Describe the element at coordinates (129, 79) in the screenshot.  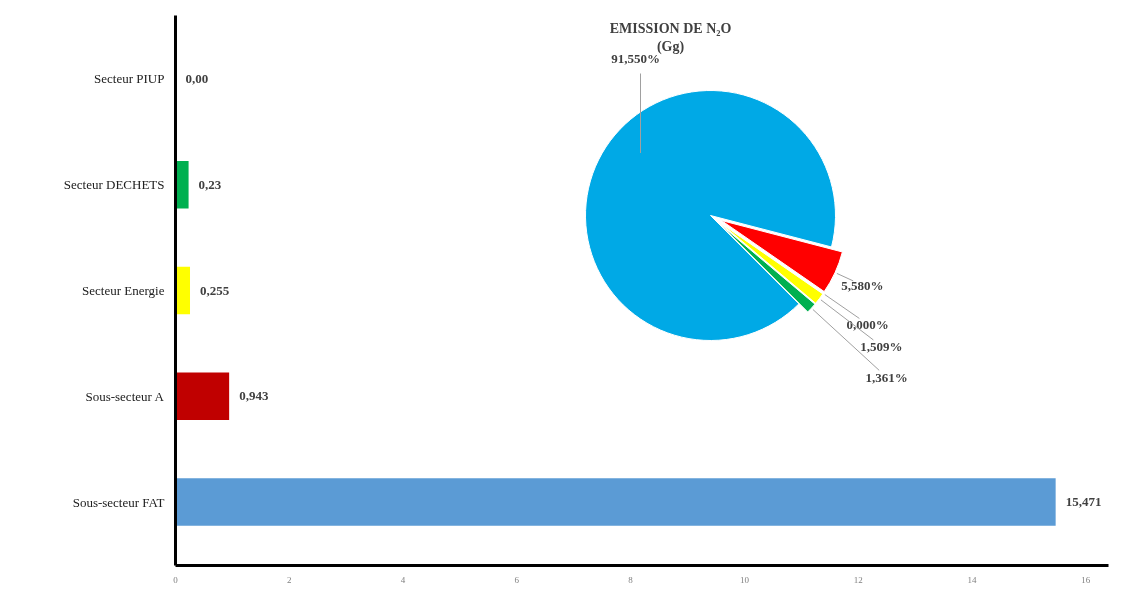
I see `y-tick-label: Secteur PIUP` at that location.